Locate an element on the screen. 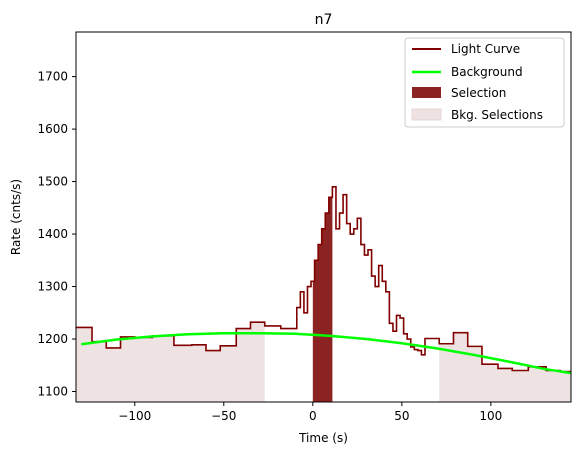 This screenshot has width=584, height=459. x-axis-label: Time (s) is located at coordinates (323, 438).